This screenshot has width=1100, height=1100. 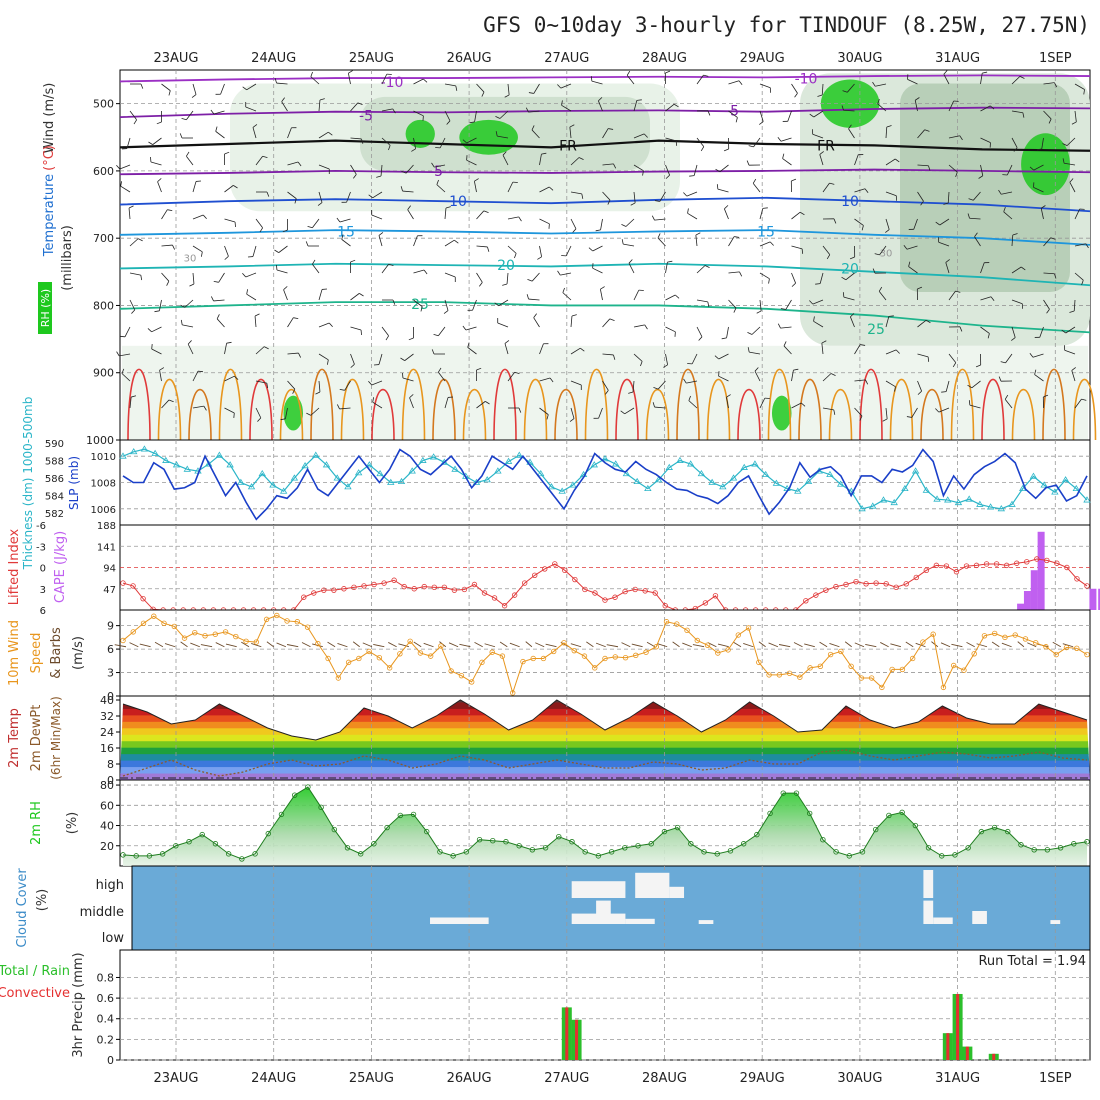 I want to click on rh-legend-label: RH (%), so click(x=45, y=308).